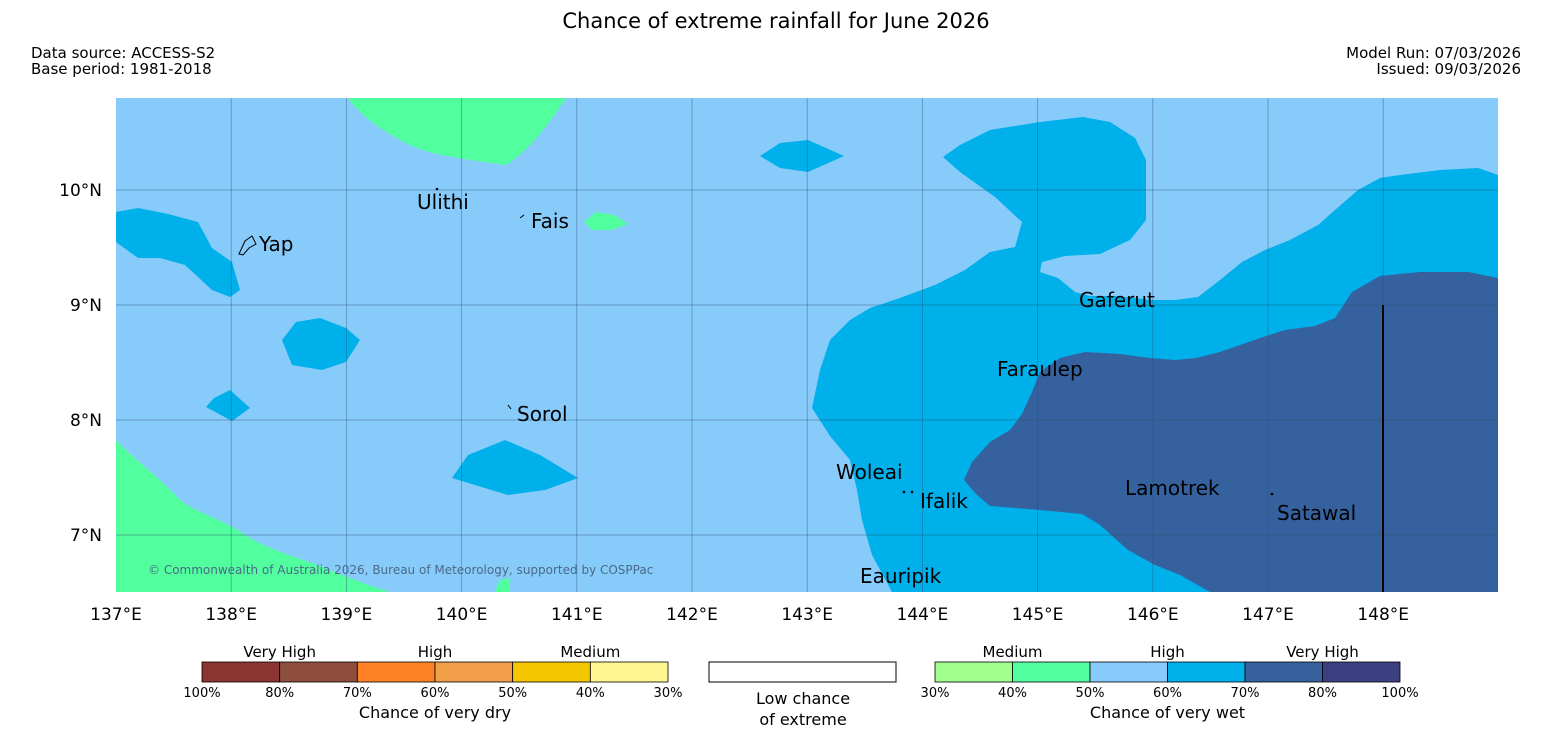 Image resolution: width=1552 pixels, height=736 pixels. Describe the element at coordinates (321, 344) in the screenshot. I see `region-60-70-blob1` at that location.